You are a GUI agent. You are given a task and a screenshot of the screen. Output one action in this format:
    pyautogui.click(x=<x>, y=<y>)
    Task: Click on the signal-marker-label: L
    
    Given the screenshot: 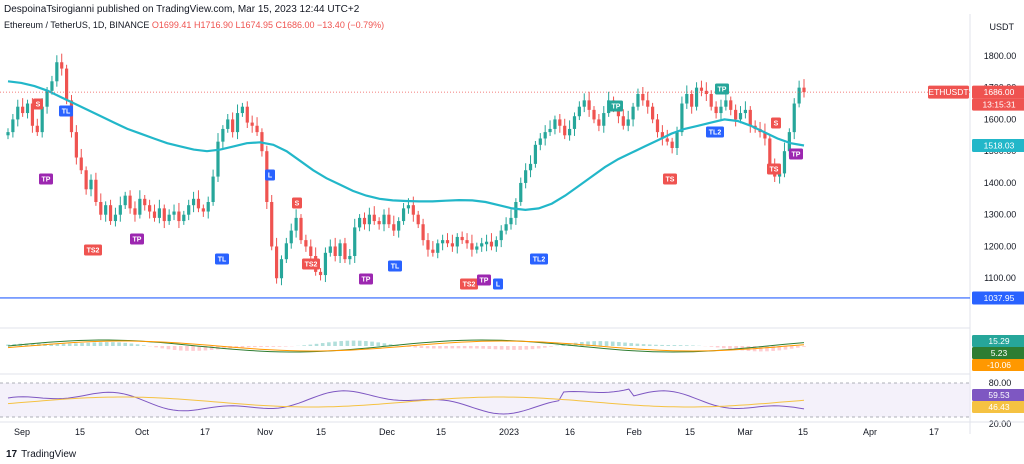 What is the action you would take?
    pyautogui.click(x=498, y=285)
    